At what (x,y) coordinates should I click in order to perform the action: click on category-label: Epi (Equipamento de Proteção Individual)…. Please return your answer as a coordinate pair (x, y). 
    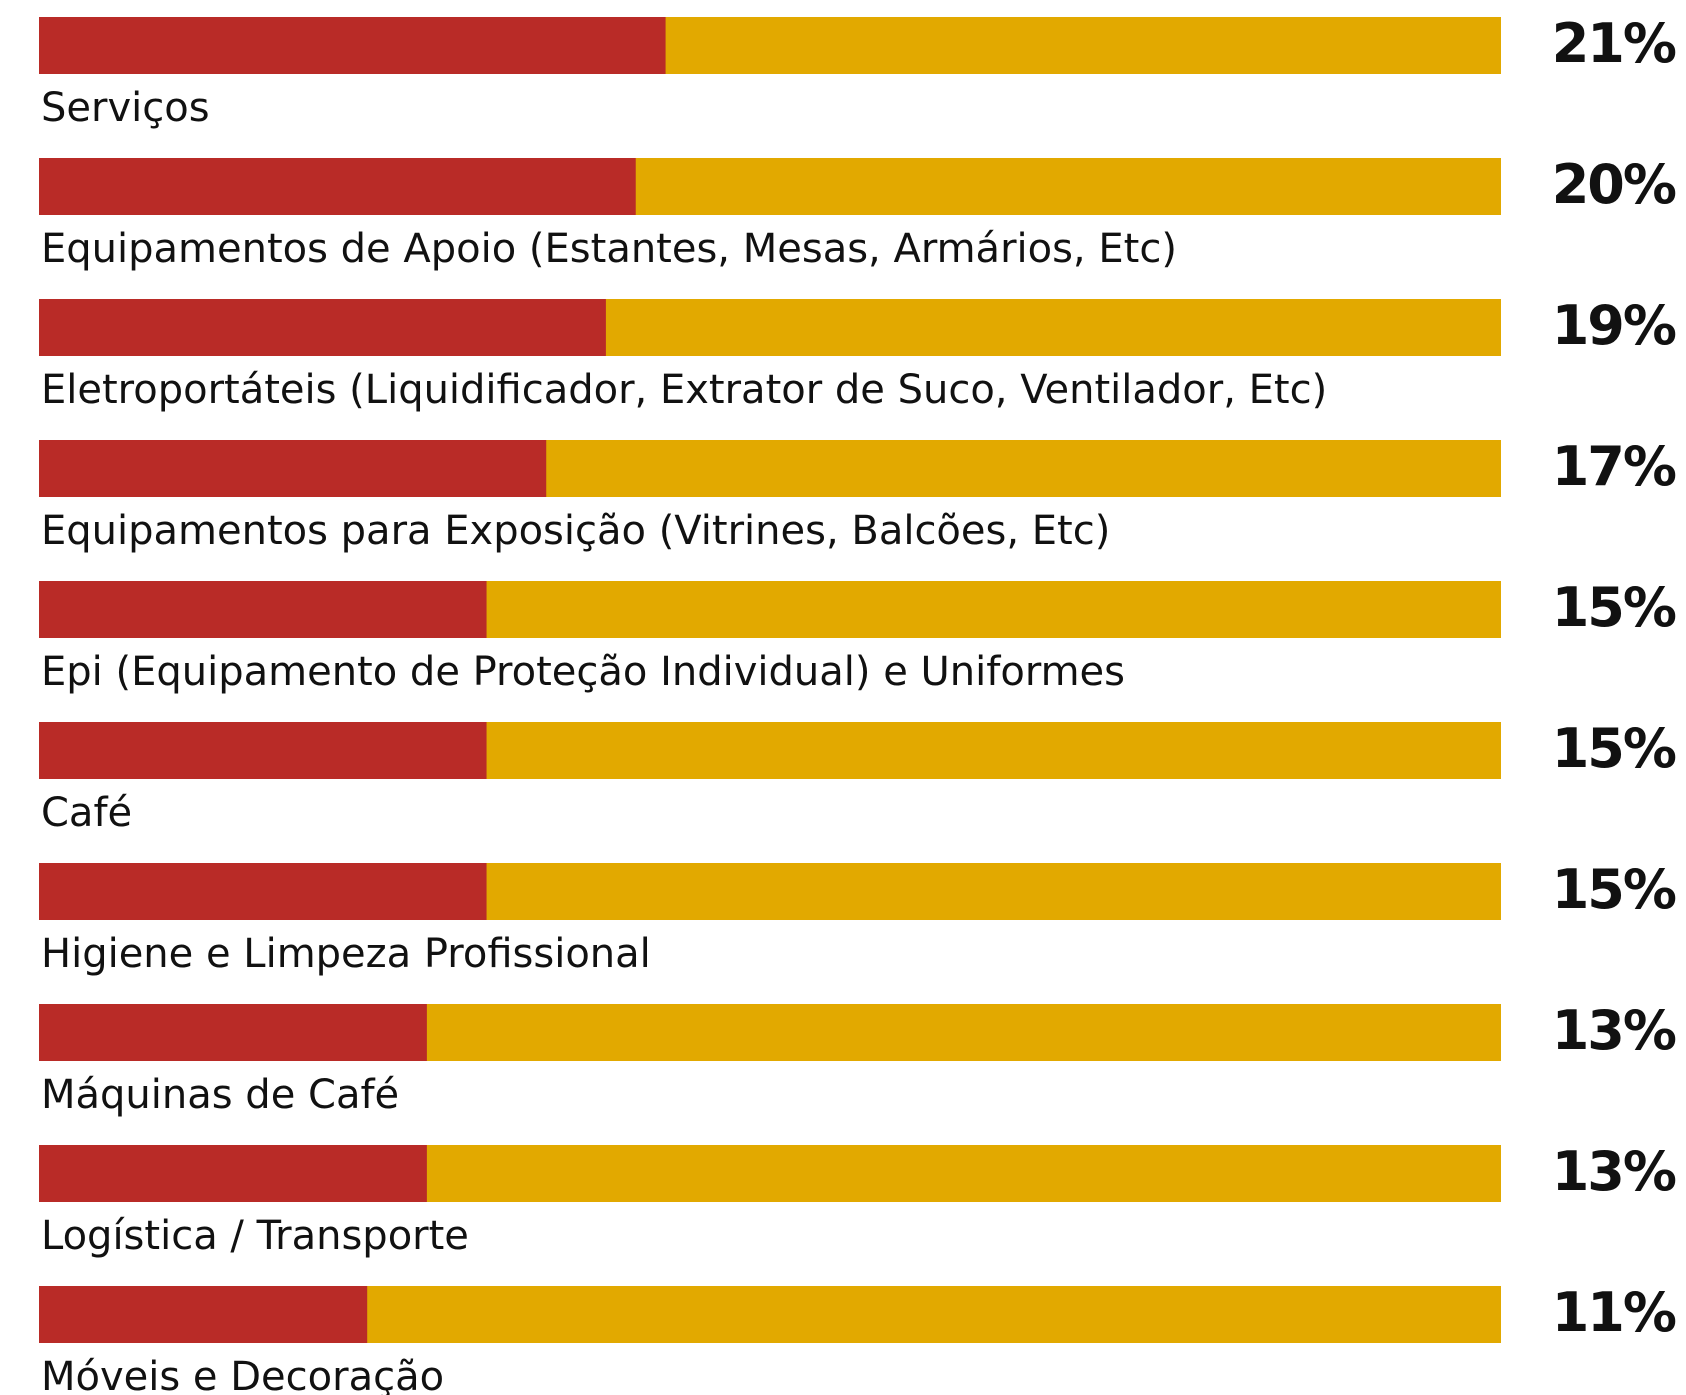
    Looking at the image, I should click on (583, 672).